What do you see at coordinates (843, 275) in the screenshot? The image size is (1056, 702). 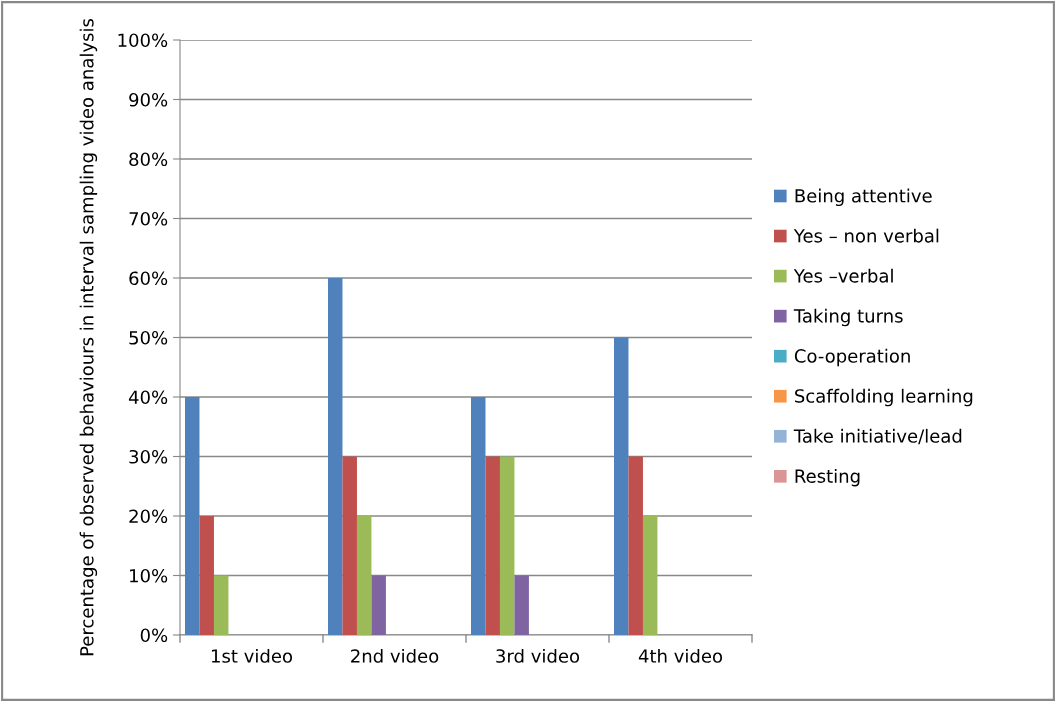 I see `legend-label: Yes –verbal` at bounding box center [843, 275].